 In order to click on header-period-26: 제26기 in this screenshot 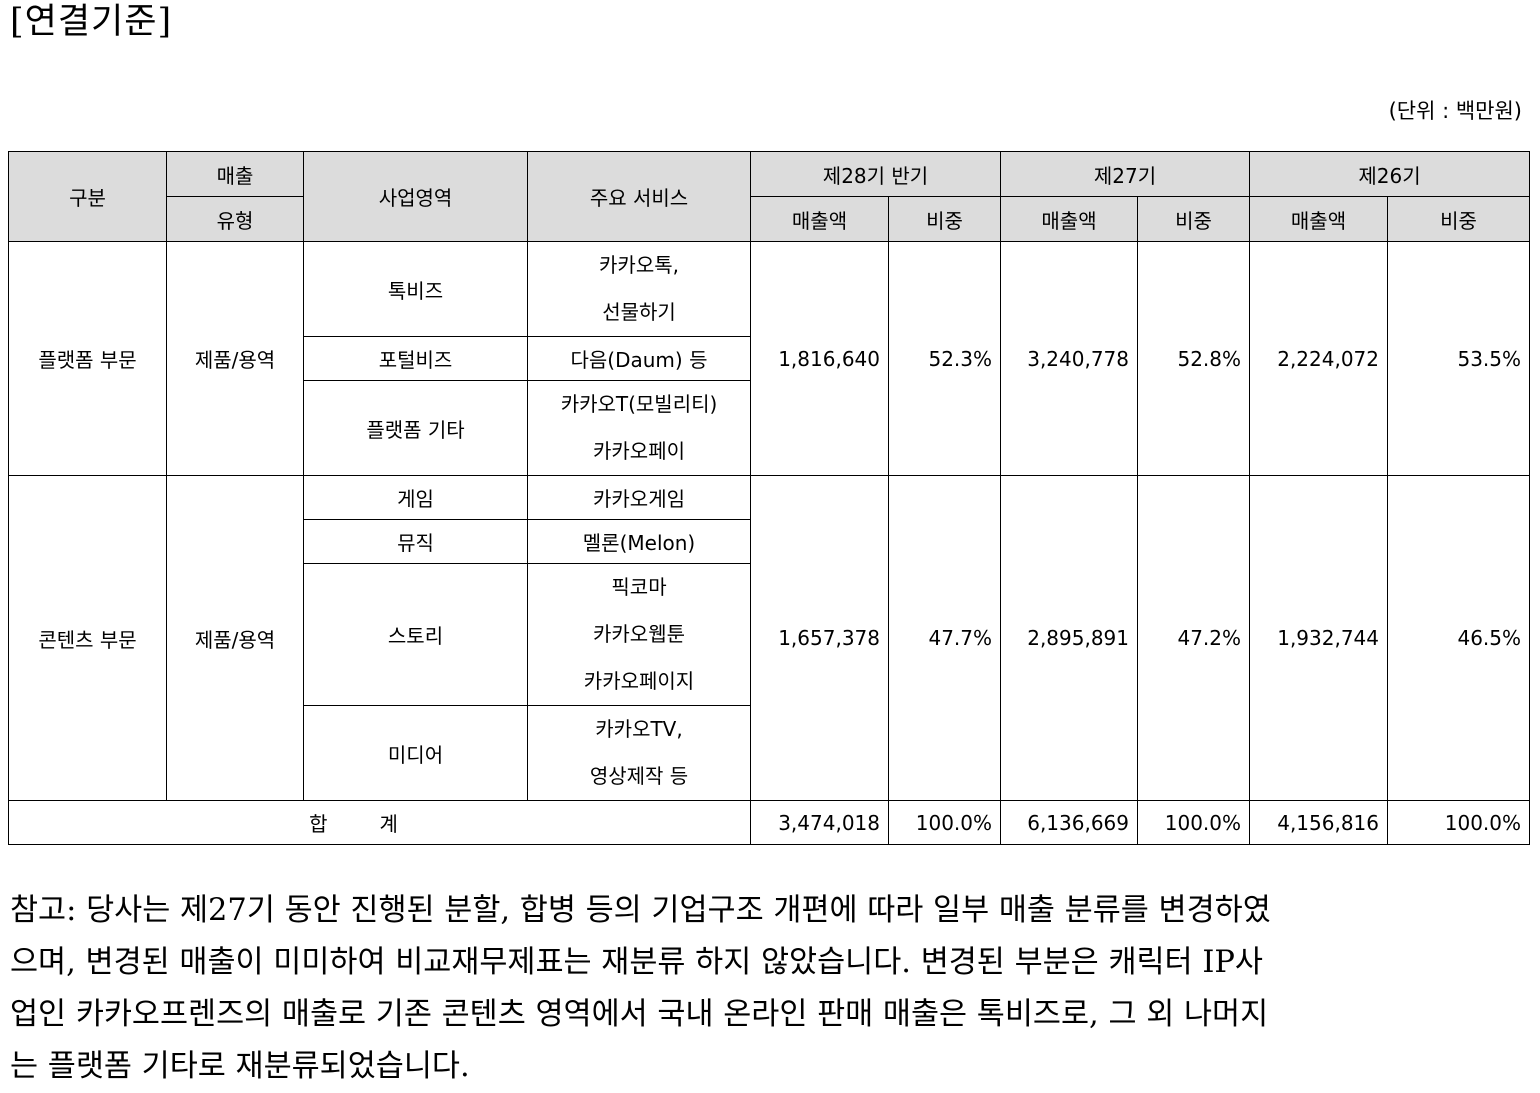, I will do `click(1390, 174)`.